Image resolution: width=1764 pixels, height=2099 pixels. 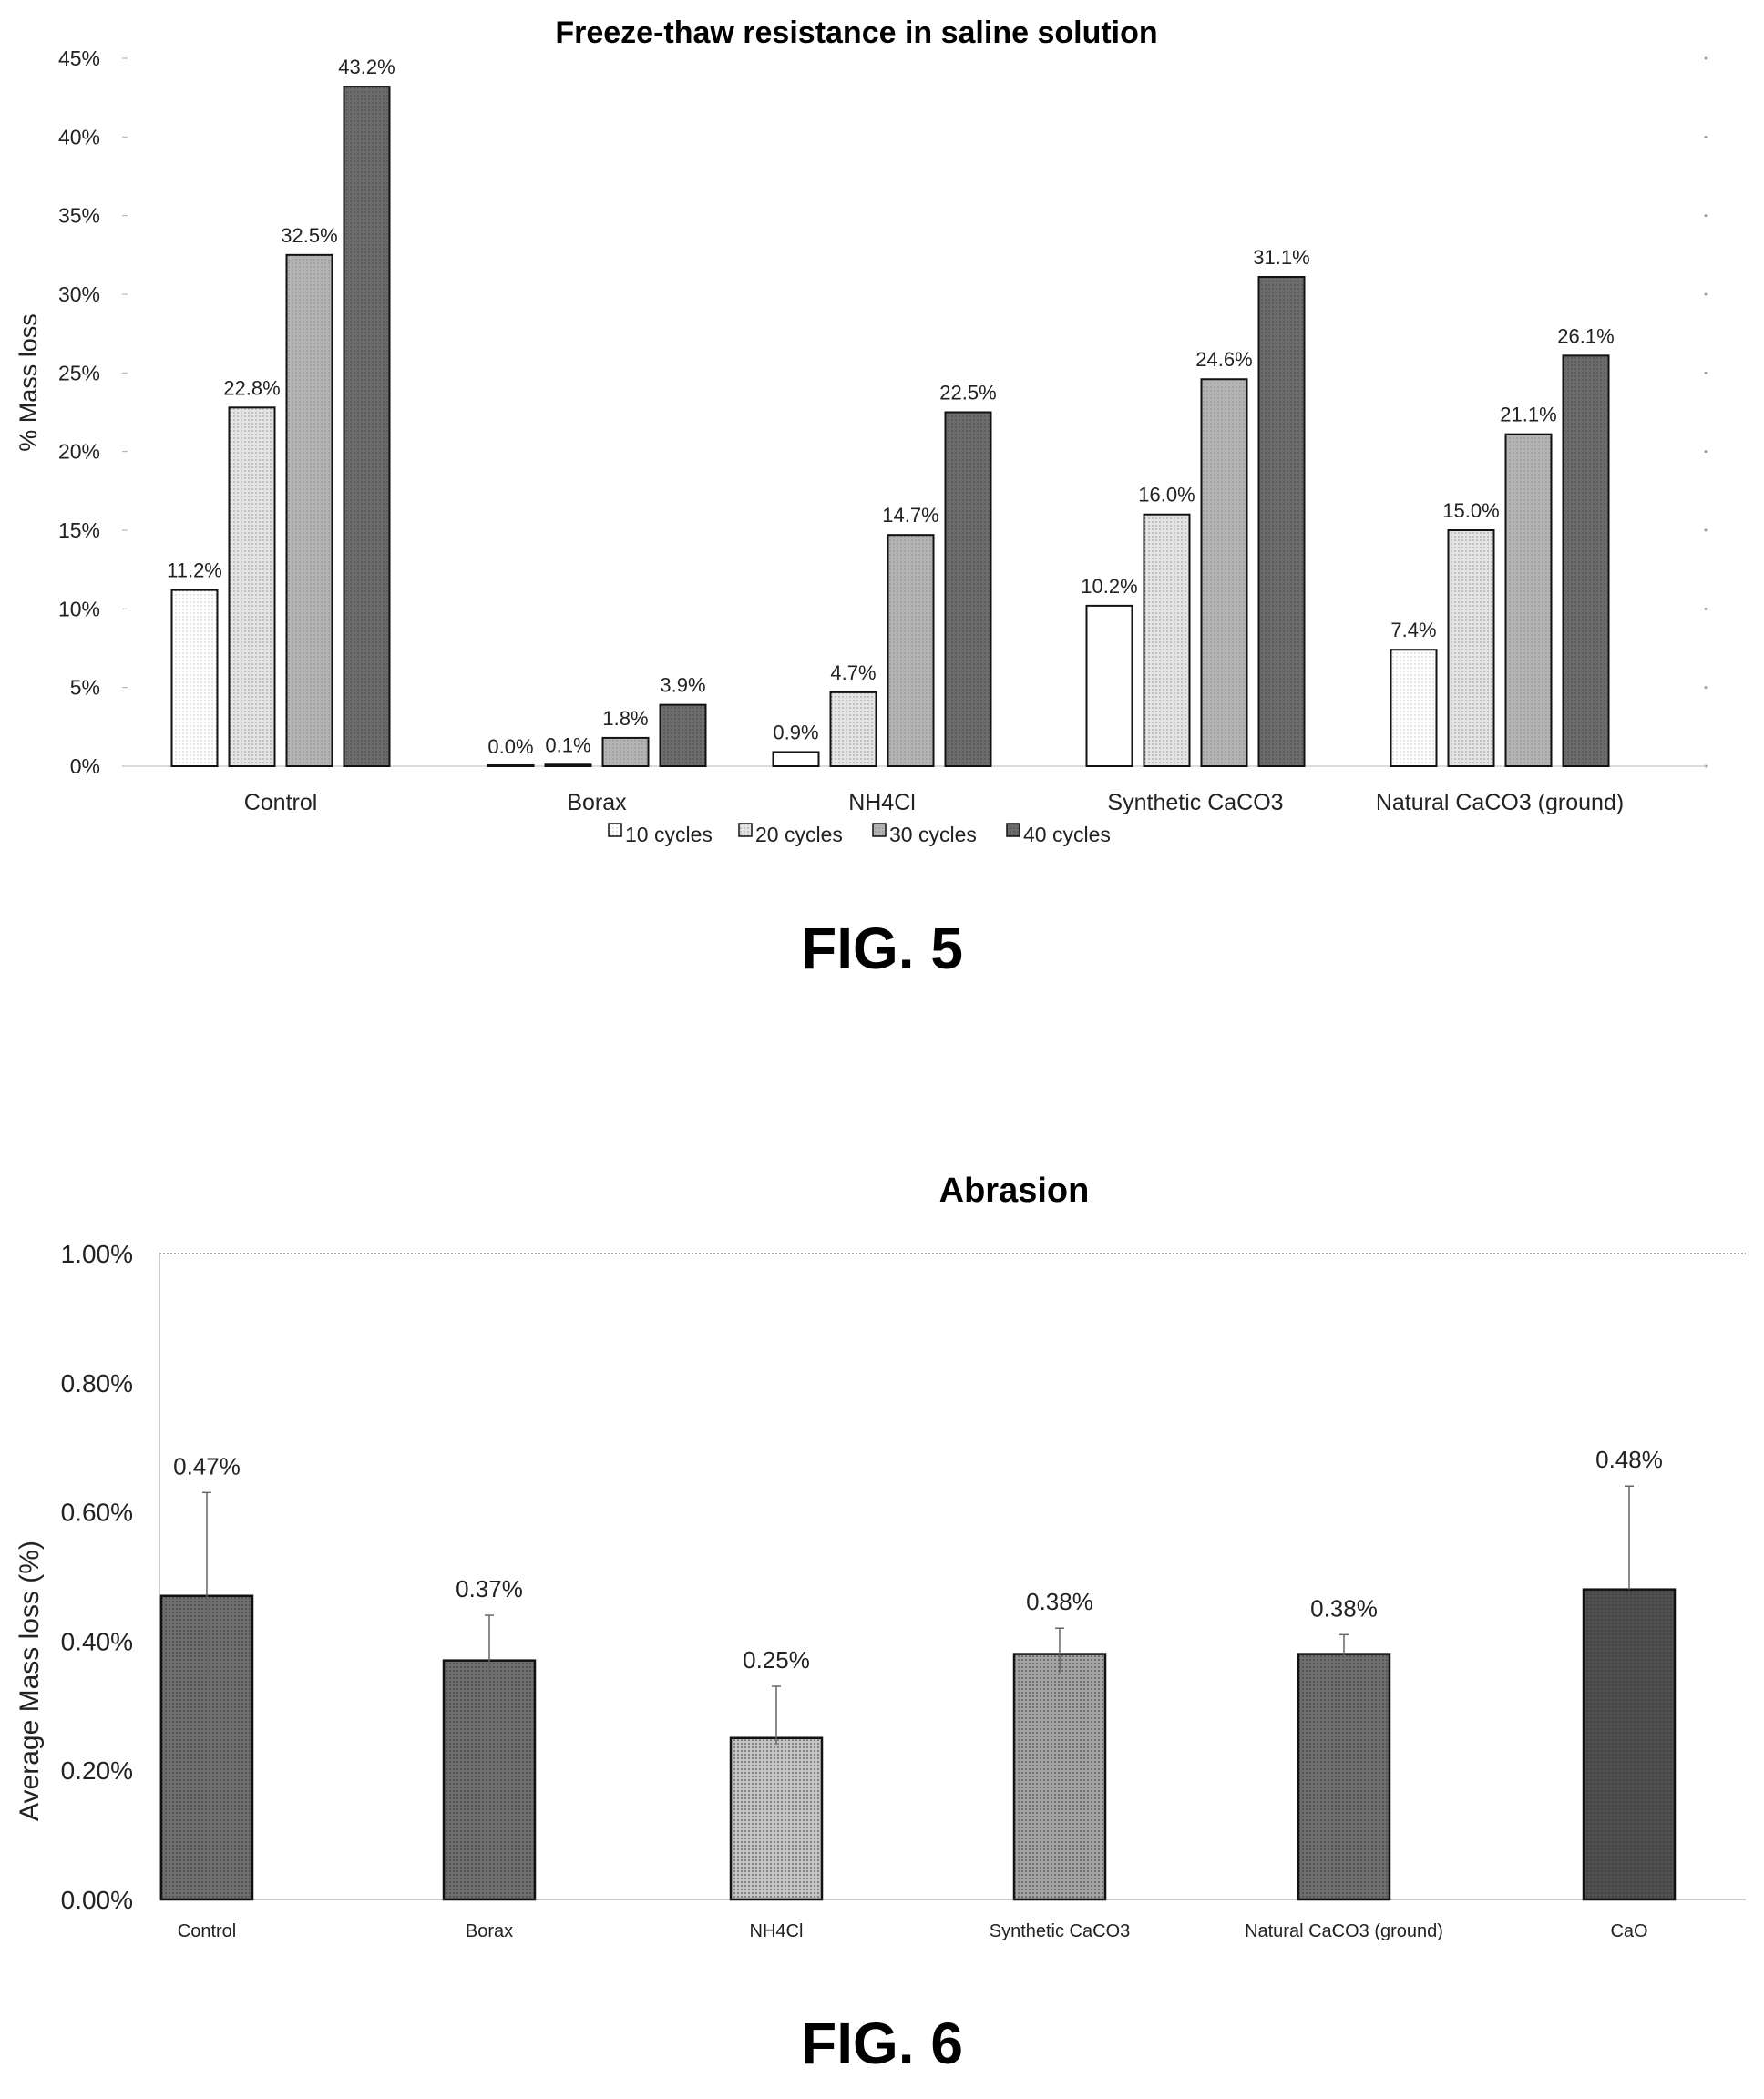 I want to click on data-label: 1.8%, so click(x=625, y=718).